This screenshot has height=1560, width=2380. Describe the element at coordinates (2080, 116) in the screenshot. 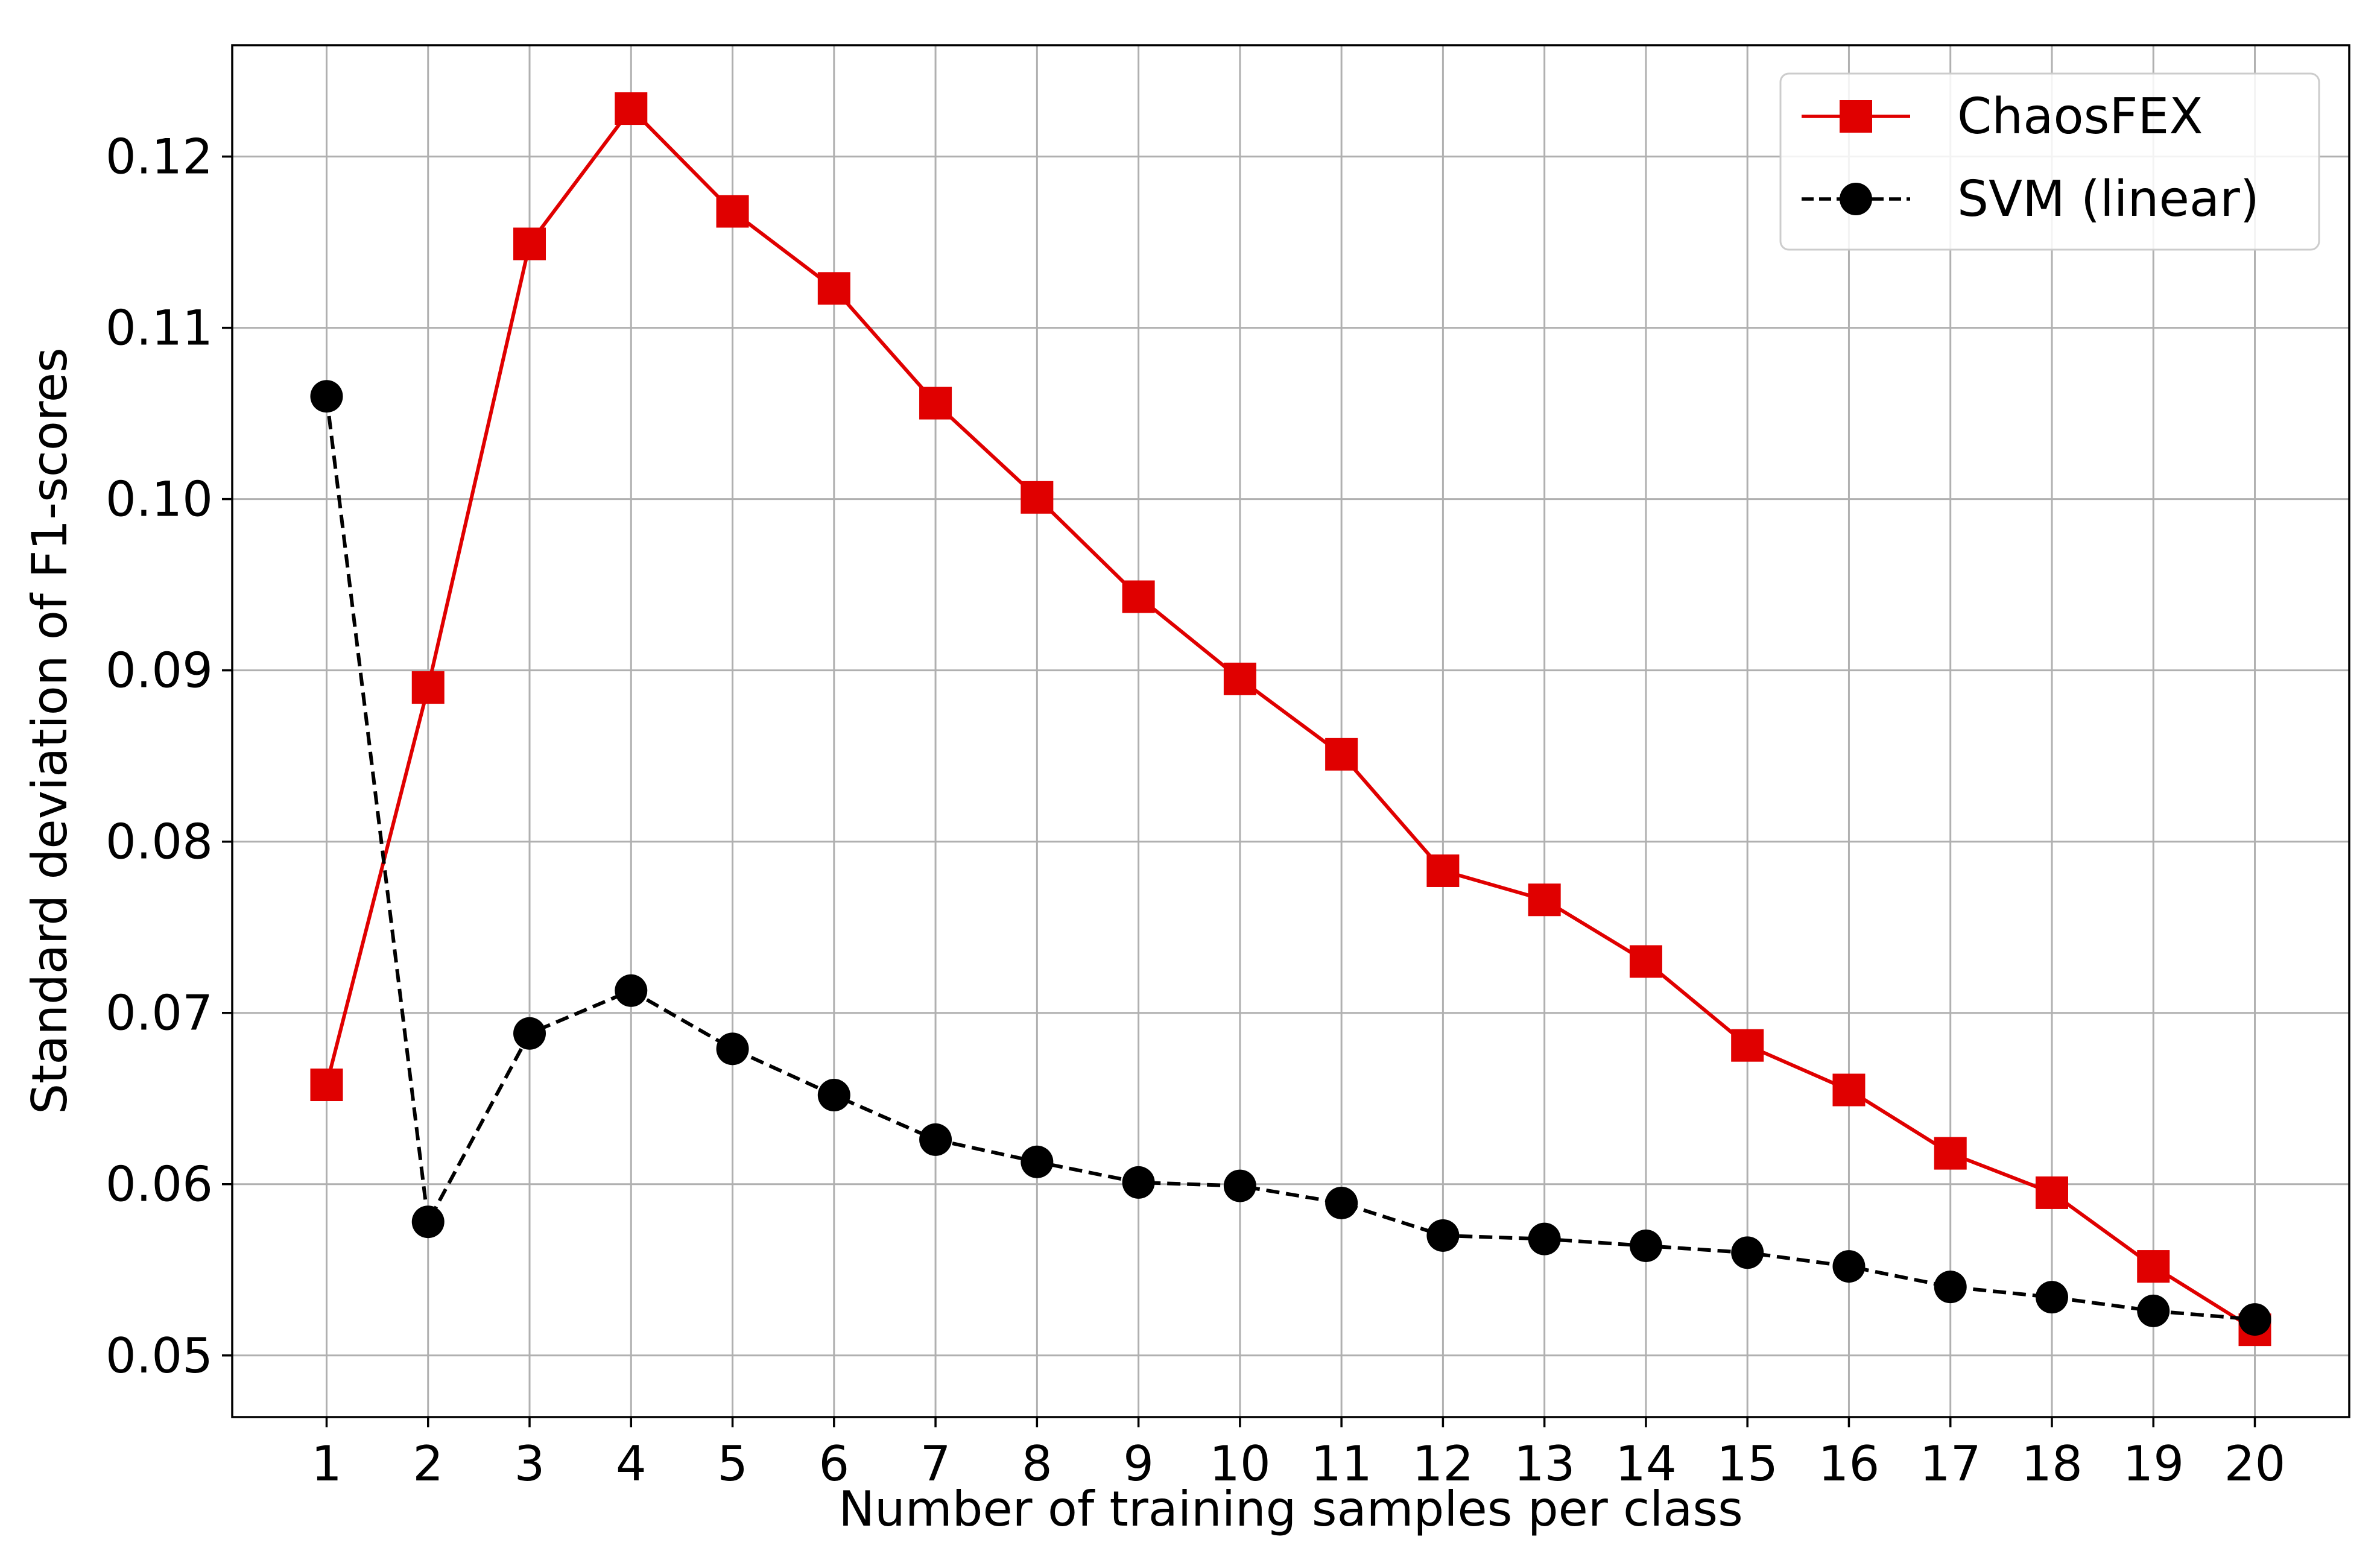

I see `legend-label-chaosfex: ChaosFEX` at that location.